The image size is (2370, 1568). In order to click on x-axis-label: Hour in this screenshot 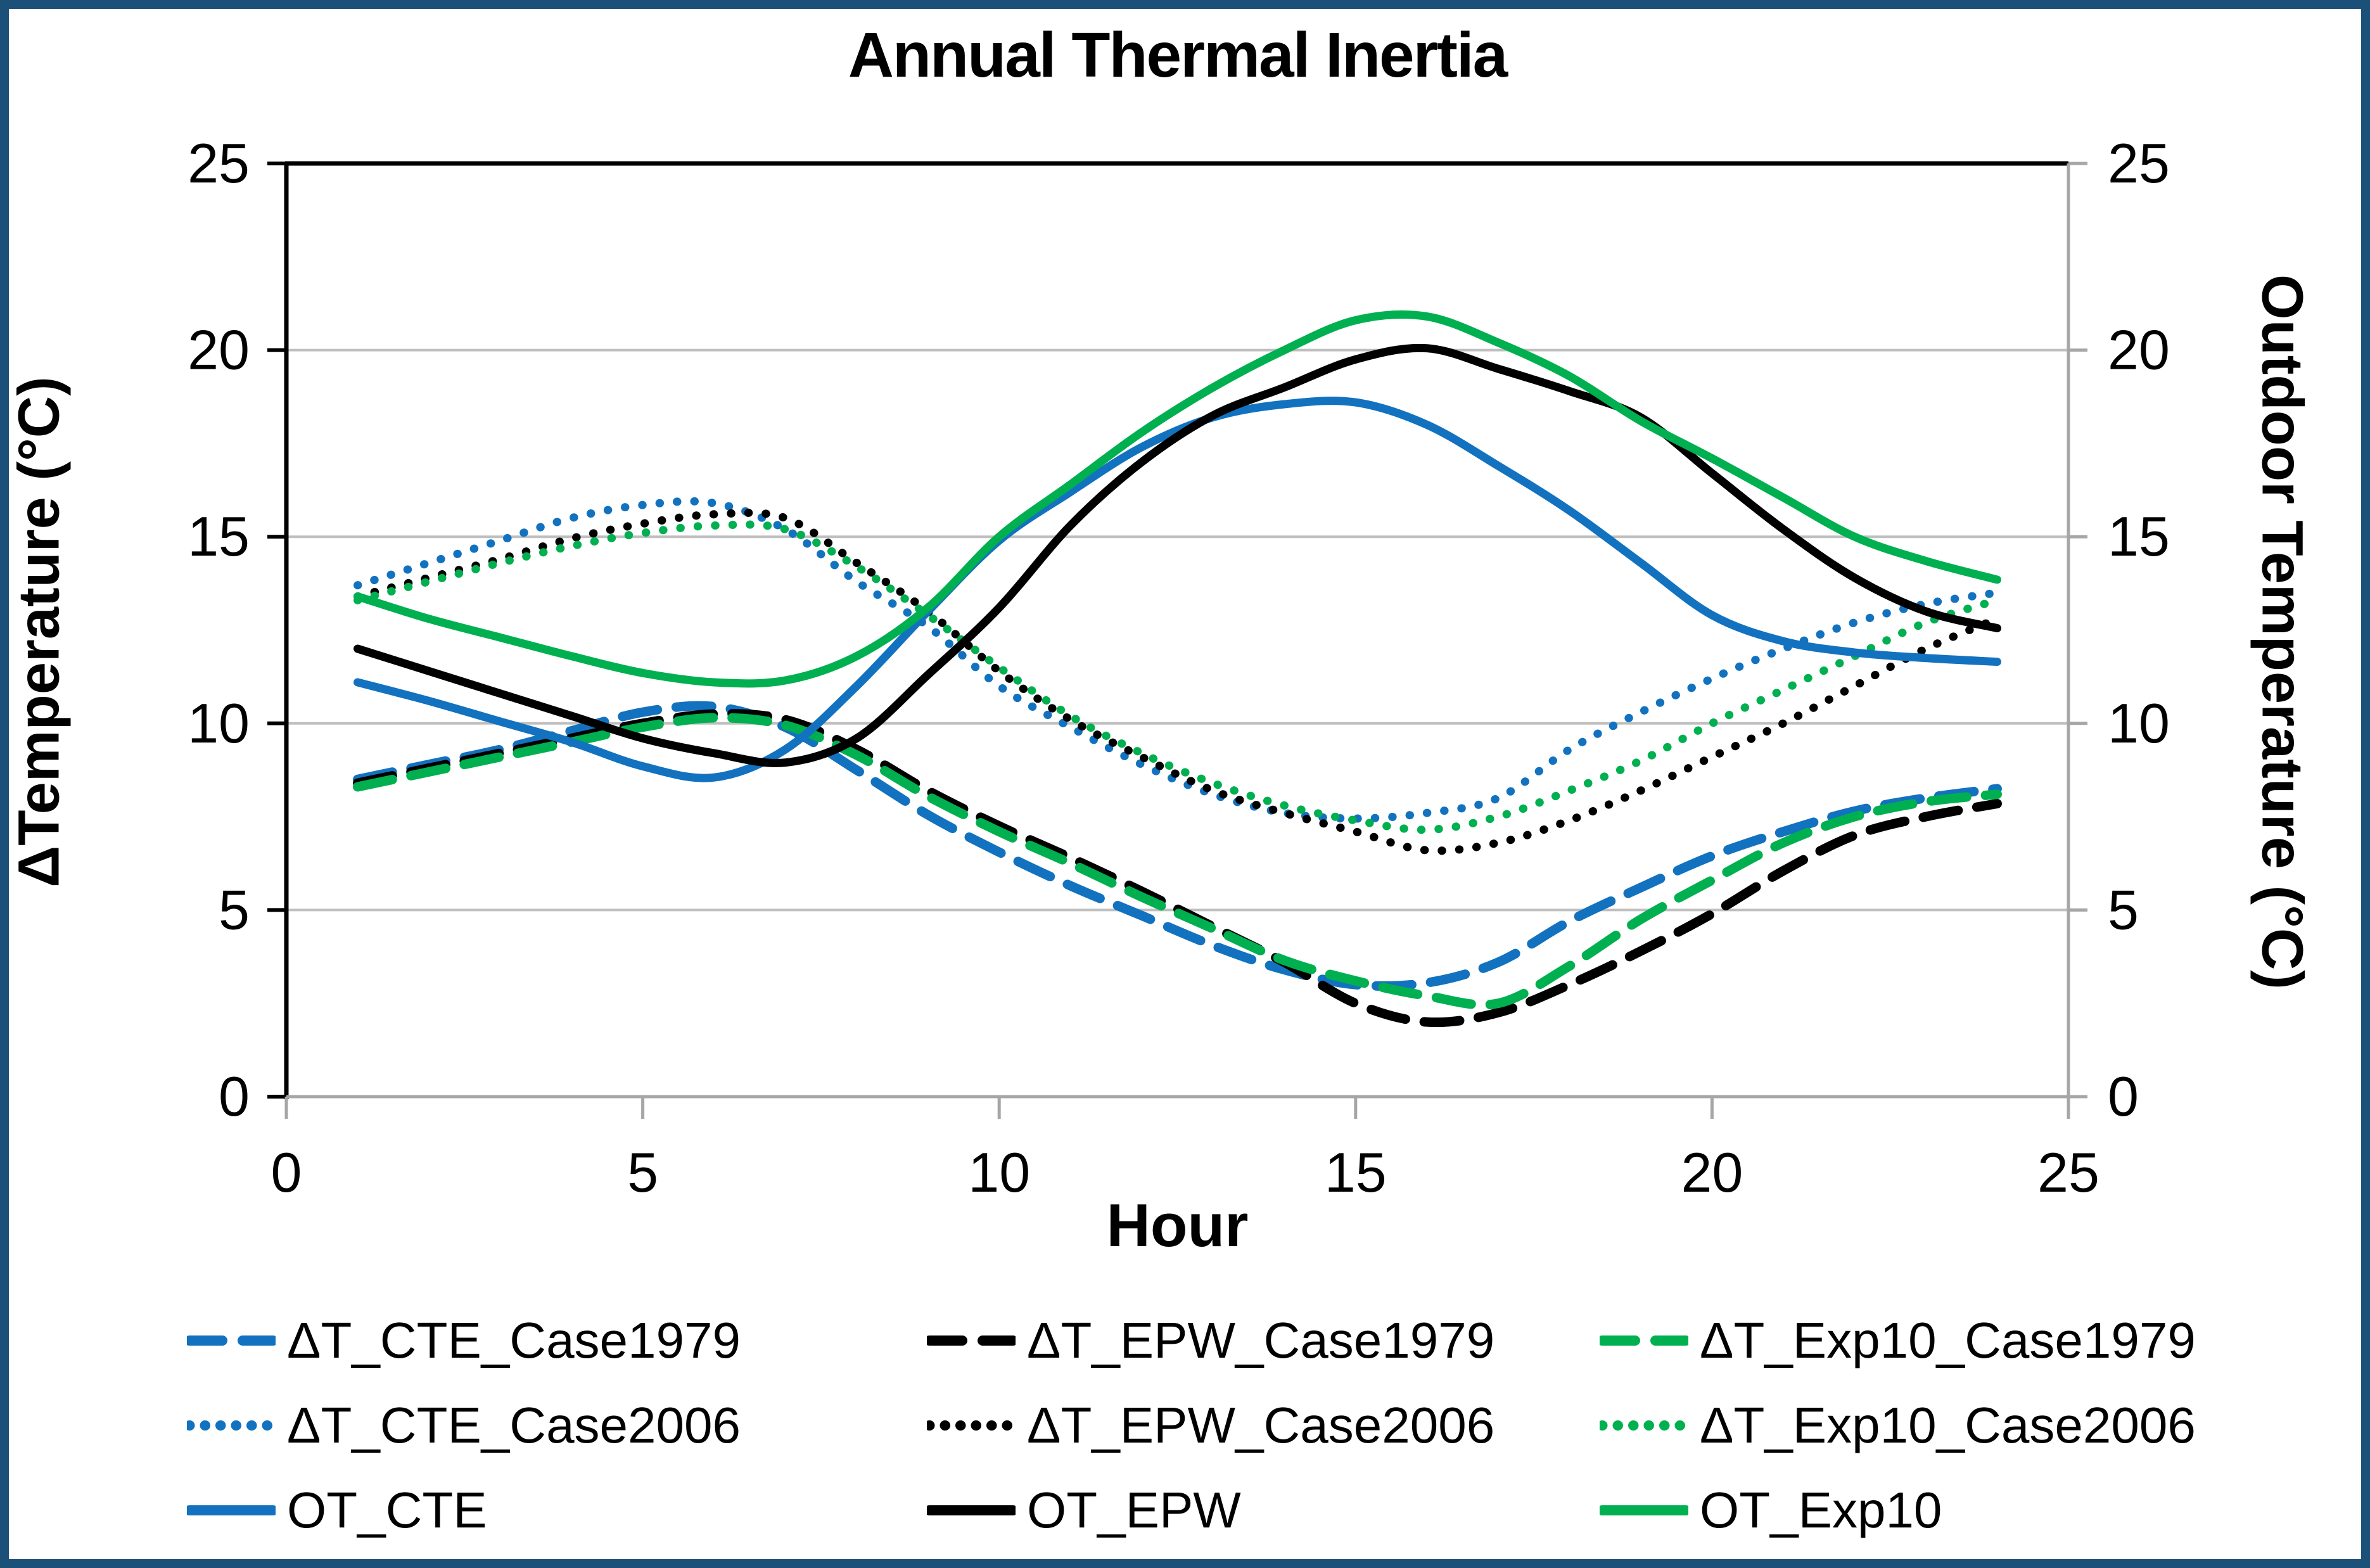, I will do `click(1177, 1225)`.